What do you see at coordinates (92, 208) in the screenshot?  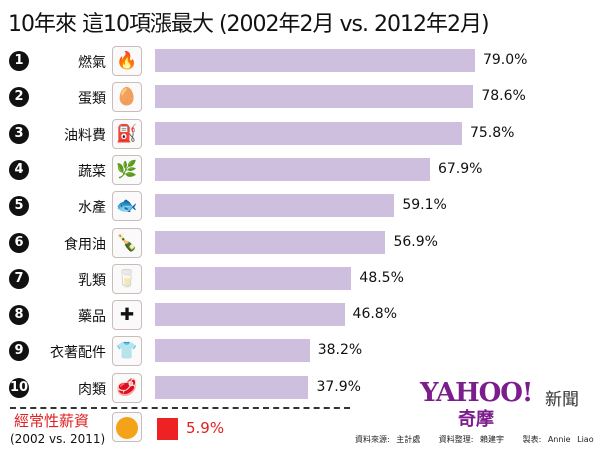 I see `category-label: 水產` at bounding box center [92, 208].